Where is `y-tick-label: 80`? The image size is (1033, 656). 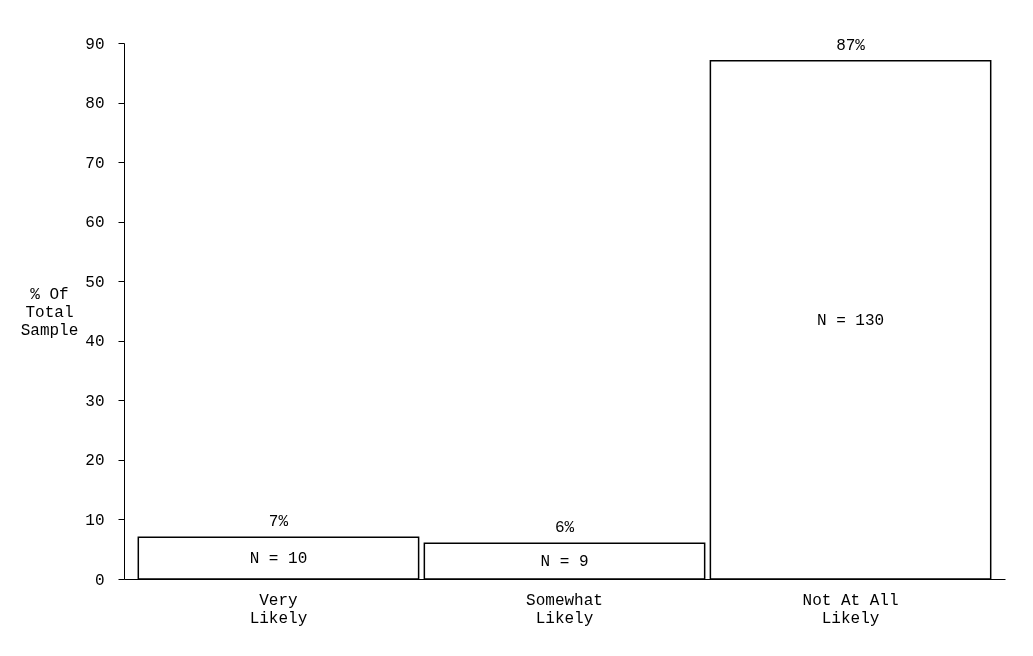
y-tick-label: 80 is located at coordinates (95, 104).